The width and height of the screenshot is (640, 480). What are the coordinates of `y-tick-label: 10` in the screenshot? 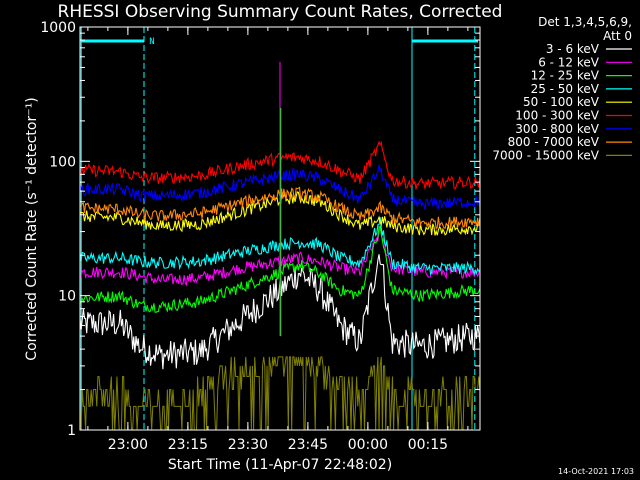 It's located at (67, 297).